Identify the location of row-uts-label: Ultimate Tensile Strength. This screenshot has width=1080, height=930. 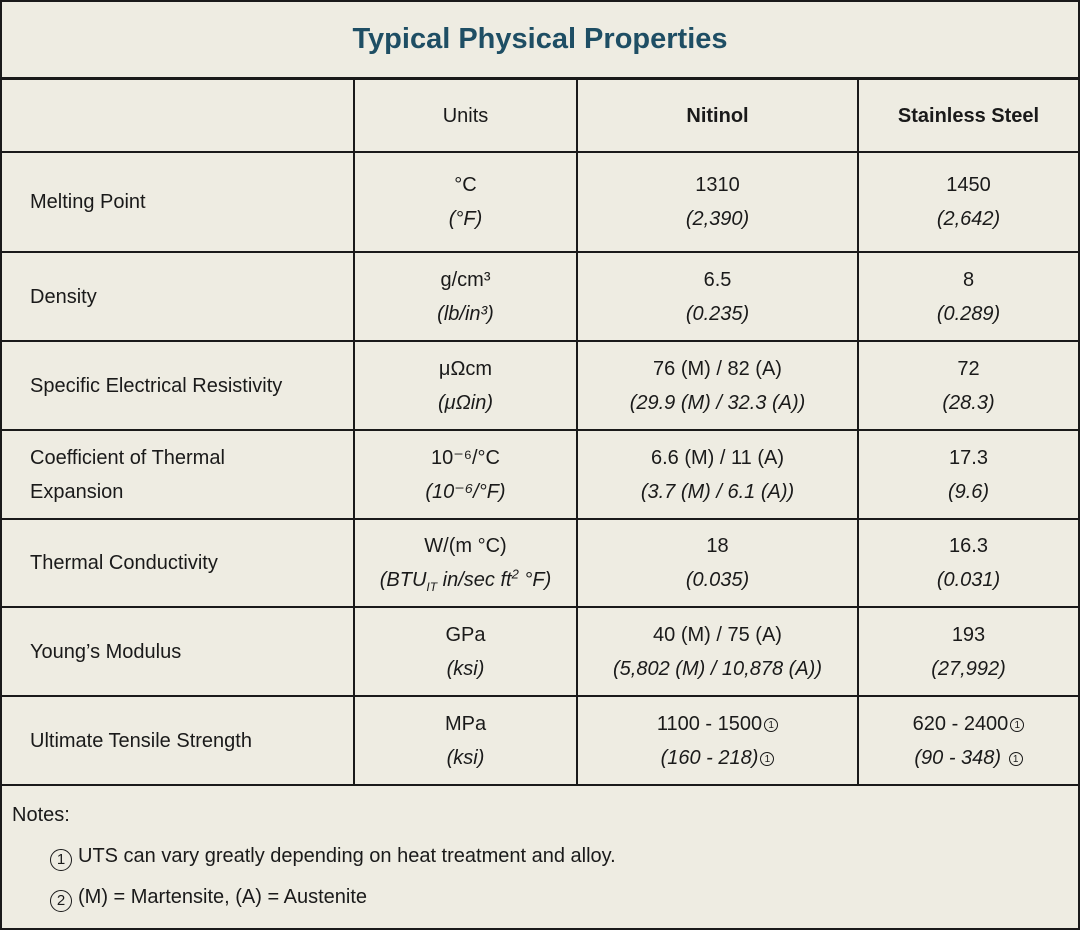
(177, 740).